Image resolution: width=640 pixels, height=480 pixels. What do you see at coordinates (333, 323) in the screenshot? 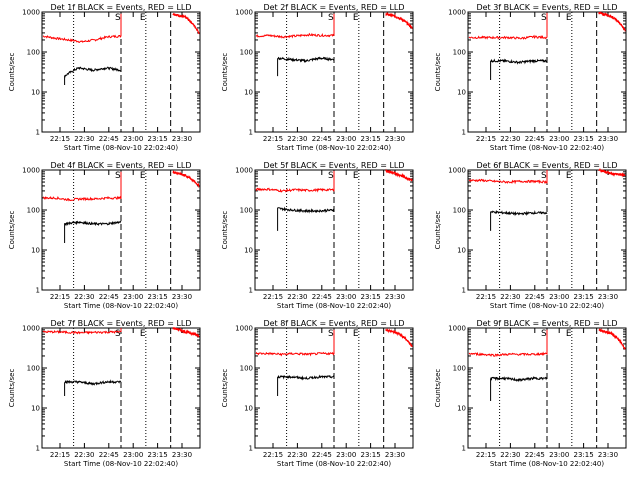
I see `panel-title: Det 8f BLACK = Events, RED = LLD` at bounding box center [333, 323].